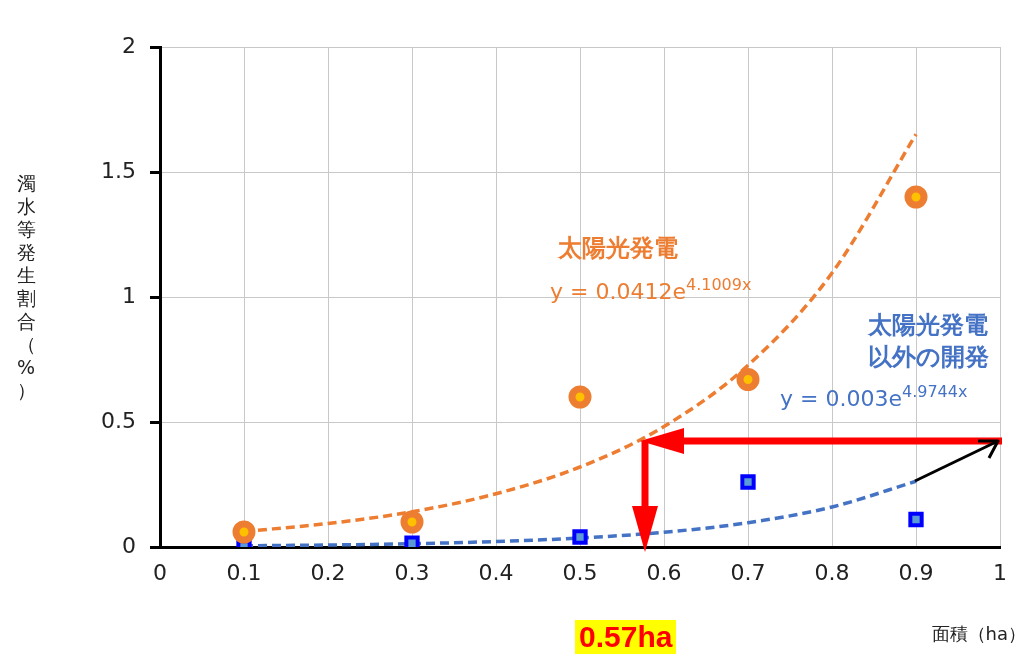 Image resolution: width=1032 pixels, height=664 pixels. Describe the element at coordinates (580, 572) in the screenshot. I see `x-tick-label: 0.5` at that location.